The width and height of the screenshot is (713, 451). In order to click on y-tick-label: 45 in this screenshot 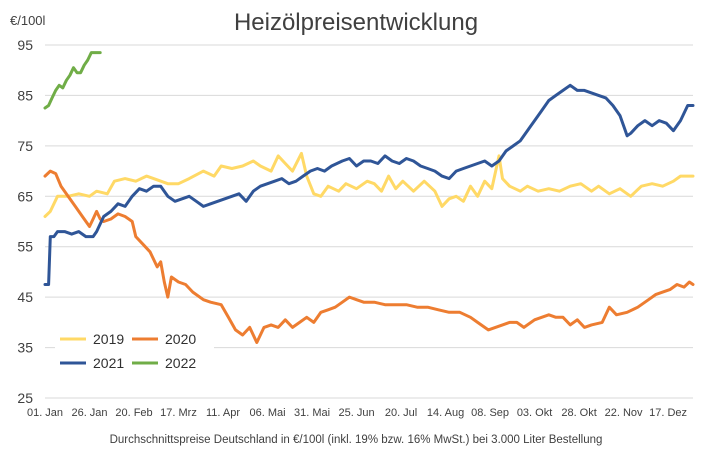, I will do `click(25, 297)`.